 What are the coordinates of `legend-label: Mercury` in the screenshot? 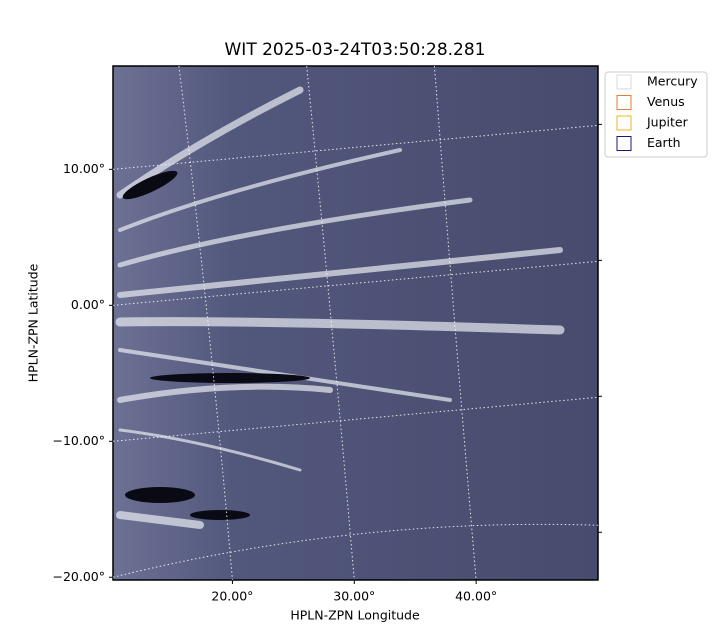 It's located at (672, 81).